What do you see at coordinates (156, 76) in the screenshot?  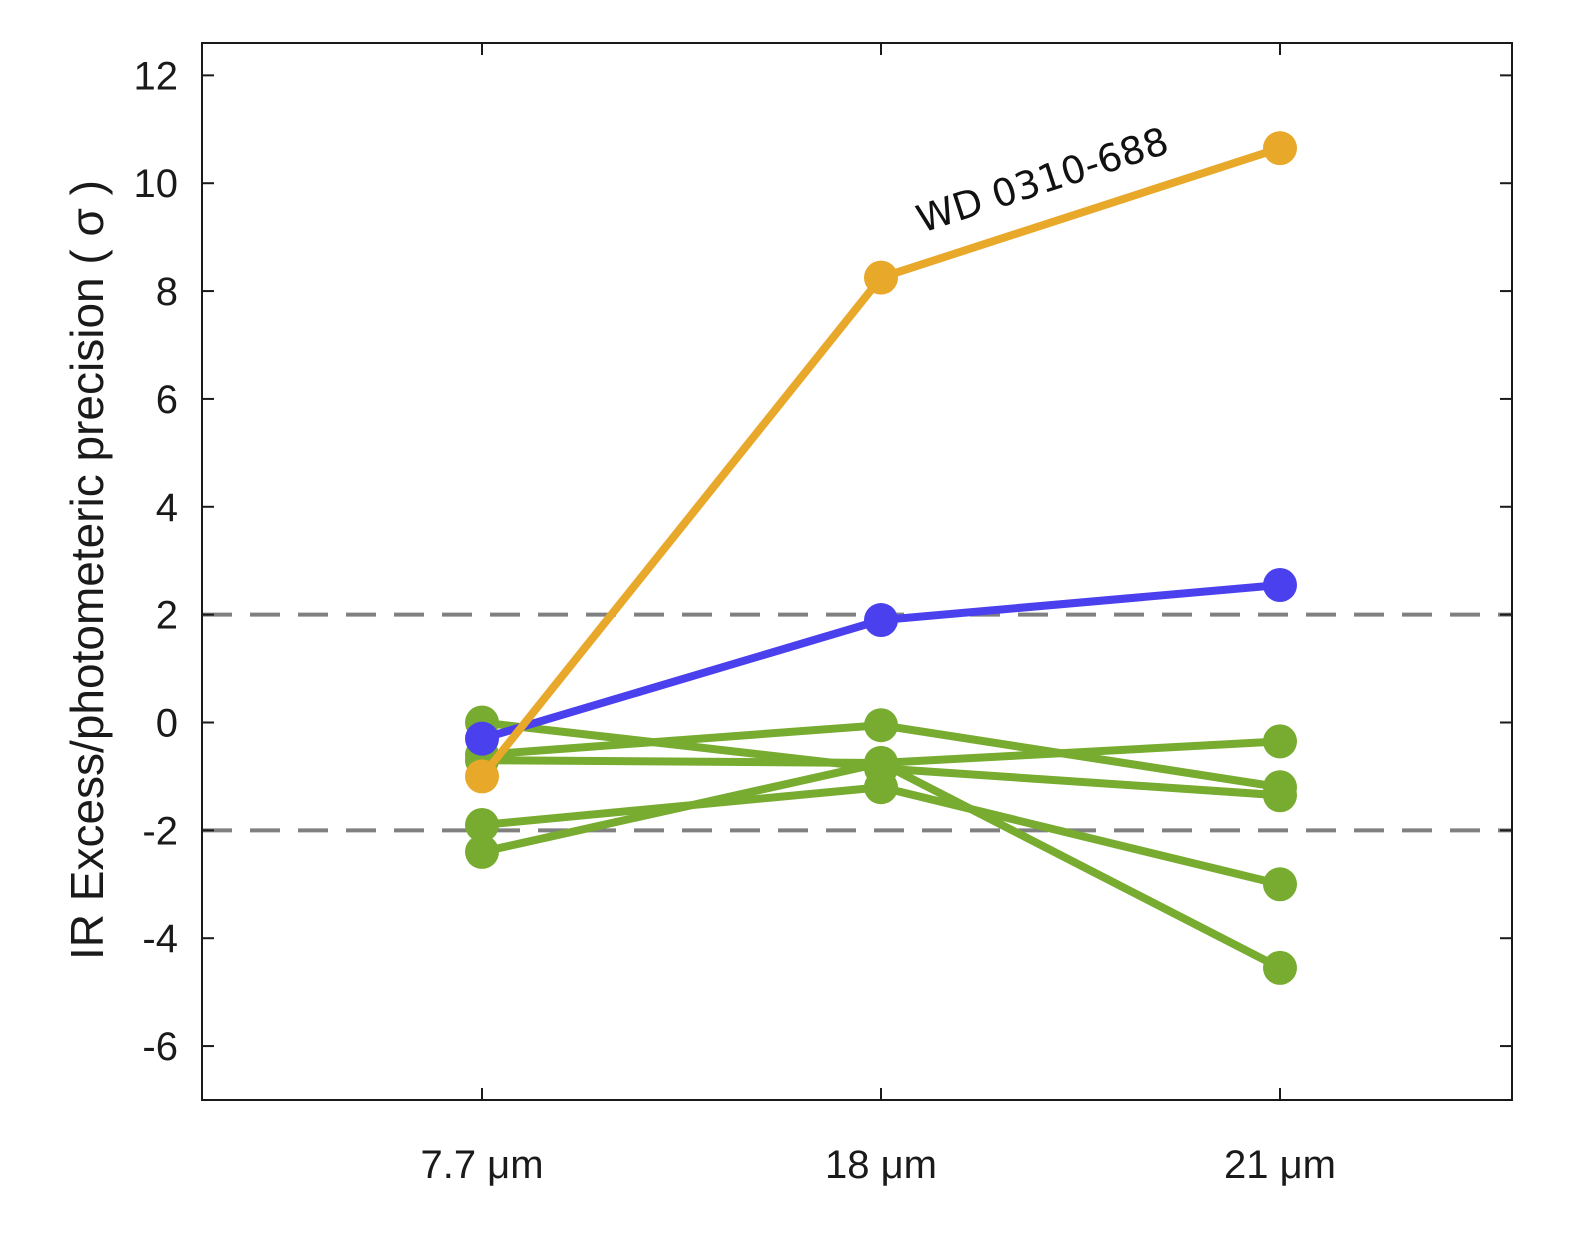 I see `y-tick-label: 12` at bounding box center [156, 76].